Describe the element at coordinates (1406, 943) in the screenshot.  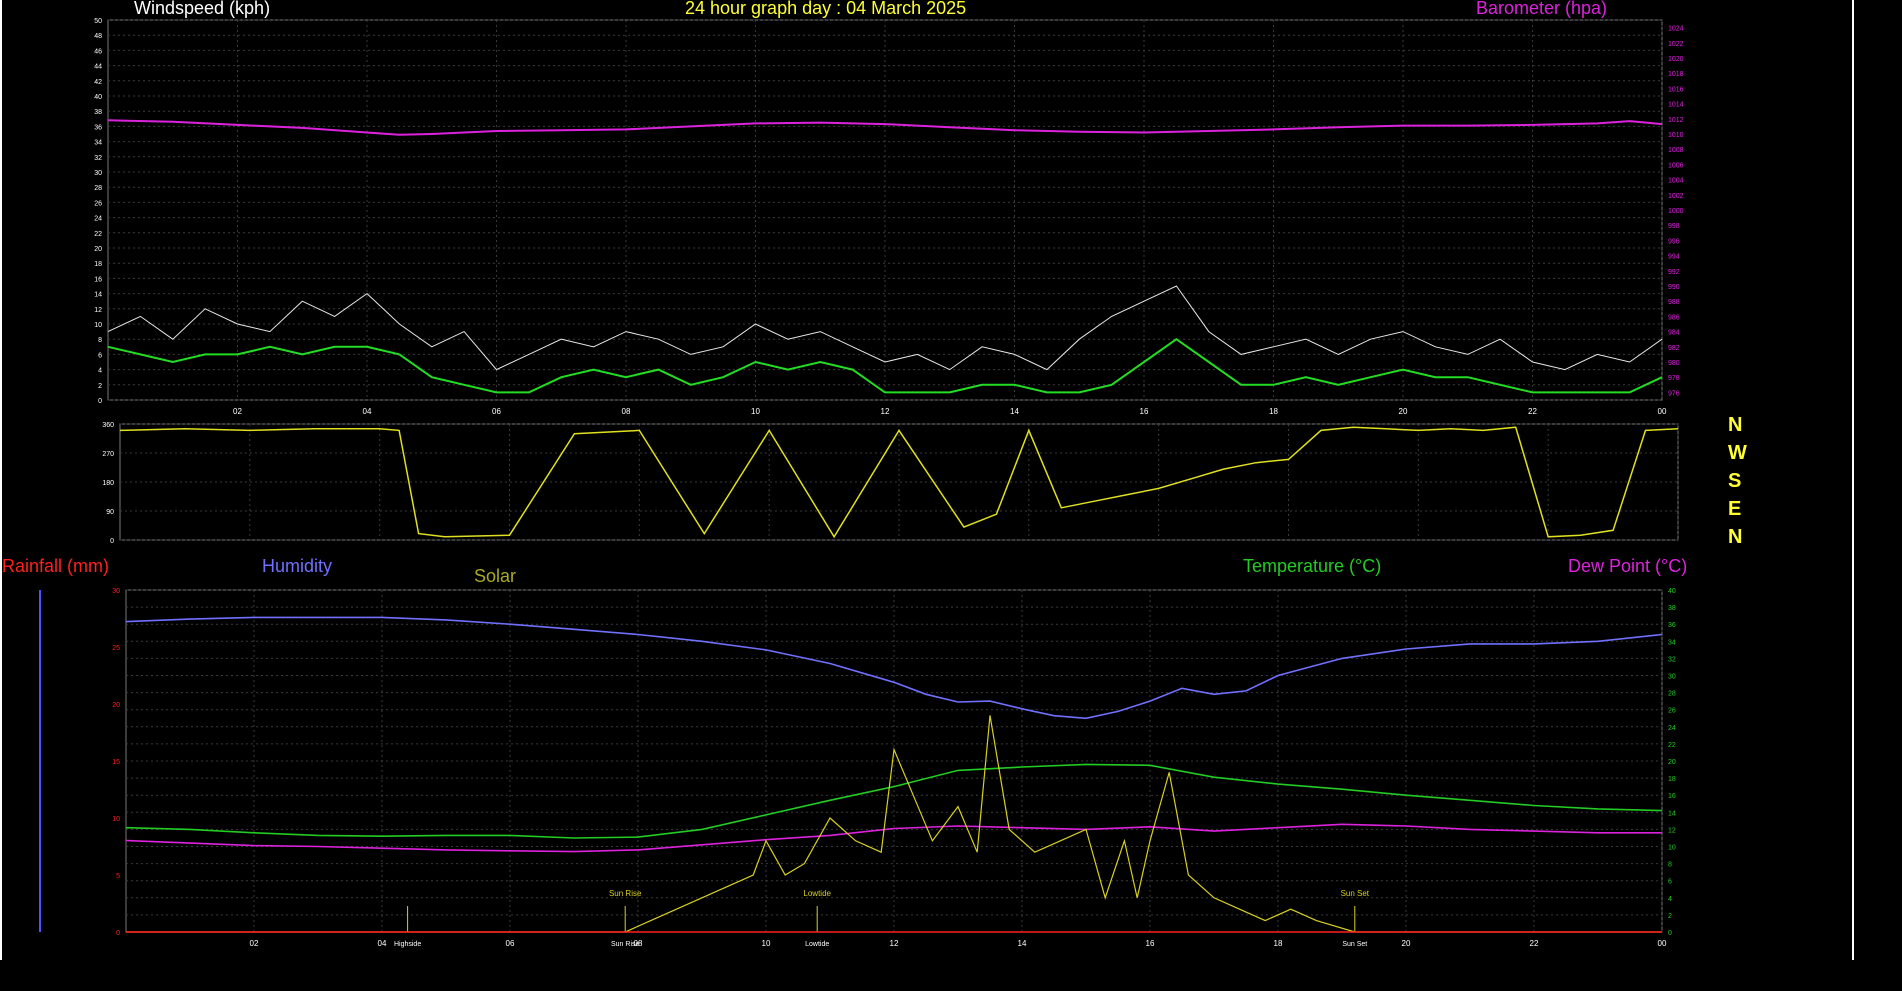
I see `temp-x-tick-label: 20` at that location.